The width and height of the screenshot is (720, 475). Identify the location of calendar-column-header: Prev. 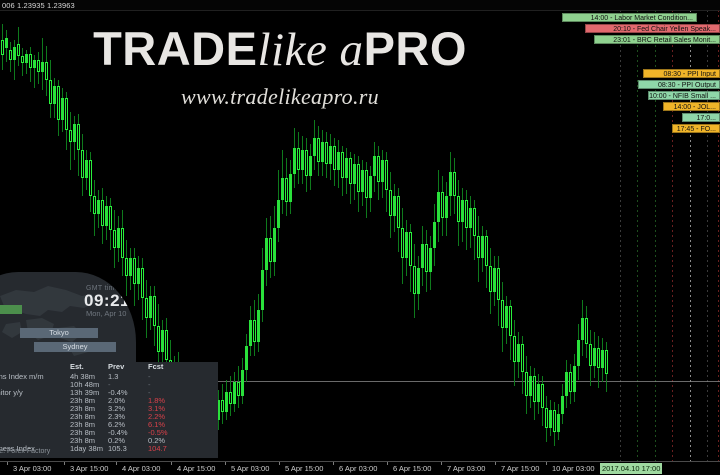
(116, 366).